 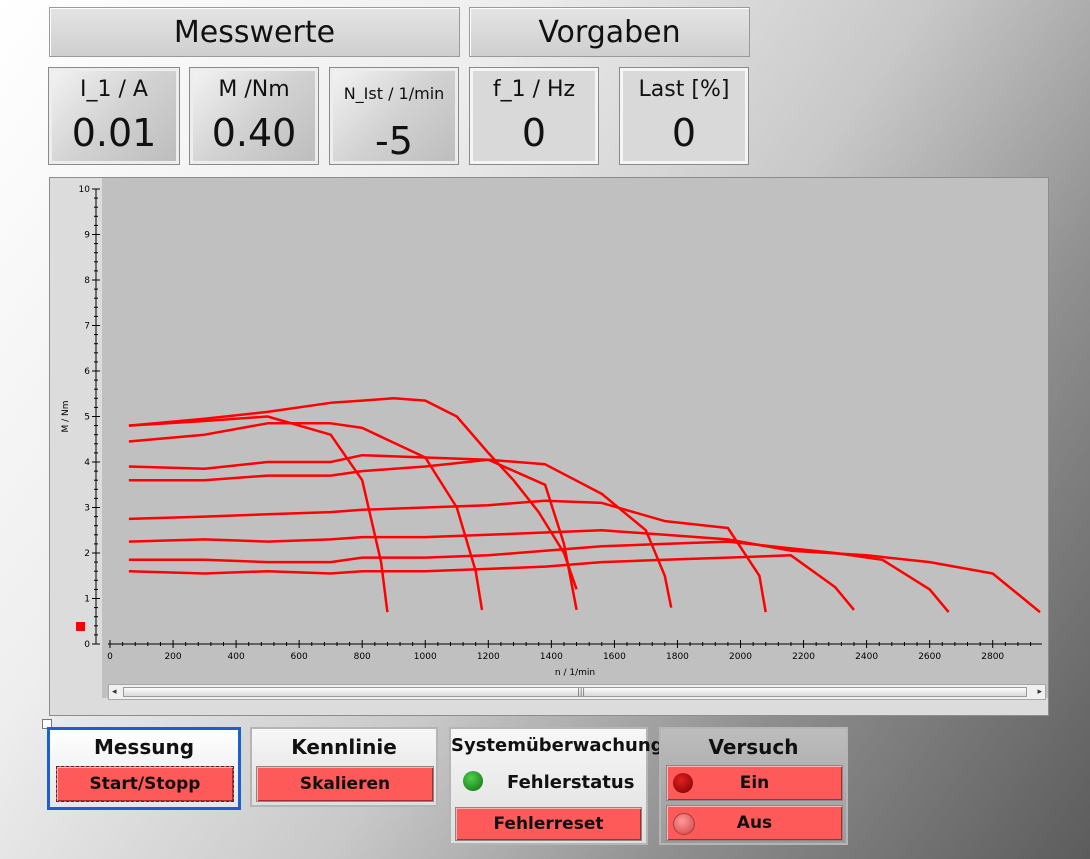 I want to click on scroll-right-icon: ▸, so click(x=1039, y=692).